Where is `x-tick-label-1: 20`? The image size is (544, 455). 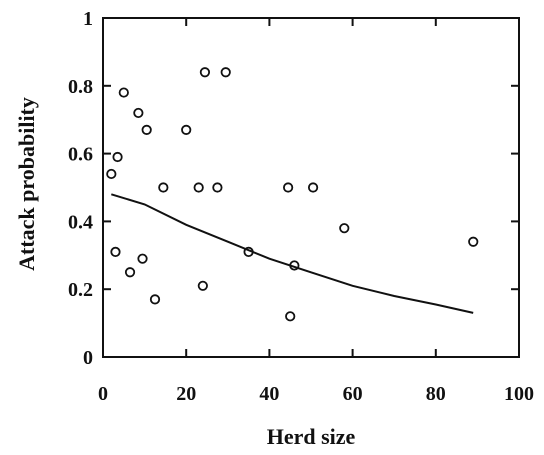
x-tick-label-1: 20 is located at coordinates (186, 394).